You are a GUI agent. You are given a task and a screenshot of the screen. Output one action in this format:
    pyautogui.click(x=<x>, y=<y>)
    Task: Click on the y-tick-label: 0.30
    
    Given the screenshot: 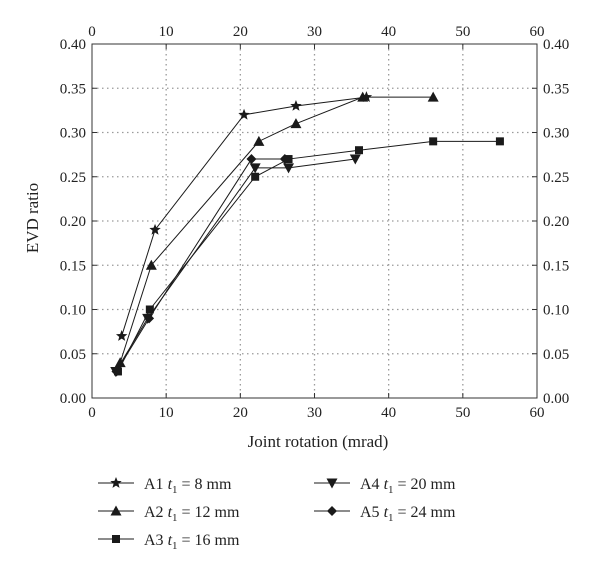 What is the action you would take?
    pyautogui.click(x=73, y=134)
    